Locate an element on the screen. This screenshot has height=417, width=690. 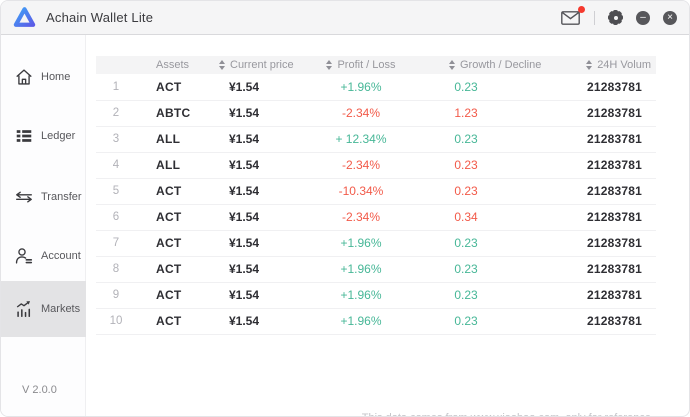
row-index: 7 is located at coordinates (116, 243).